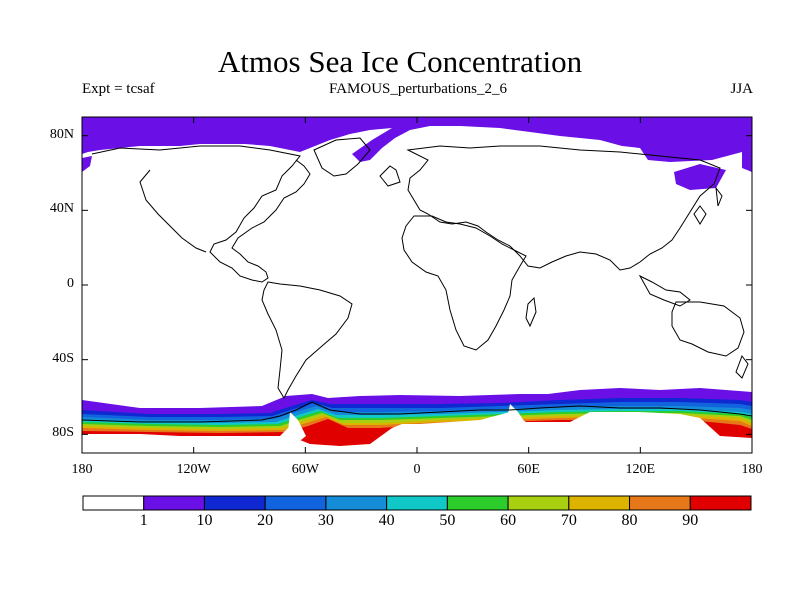 This screenshot has height=600, width=800. What do you see at coordinates (741, 89) in the screenshot?
I see `season-label: JJA` at bounding box center [741, 89].